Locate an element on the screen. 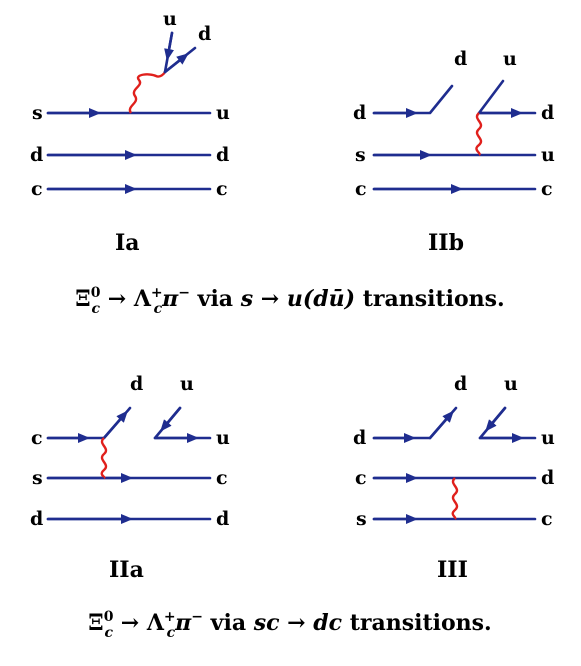 This screenshot has height=666, width=581. diagram-IIa: c s d u c d d u IIa is located at coordinates (130, 478).